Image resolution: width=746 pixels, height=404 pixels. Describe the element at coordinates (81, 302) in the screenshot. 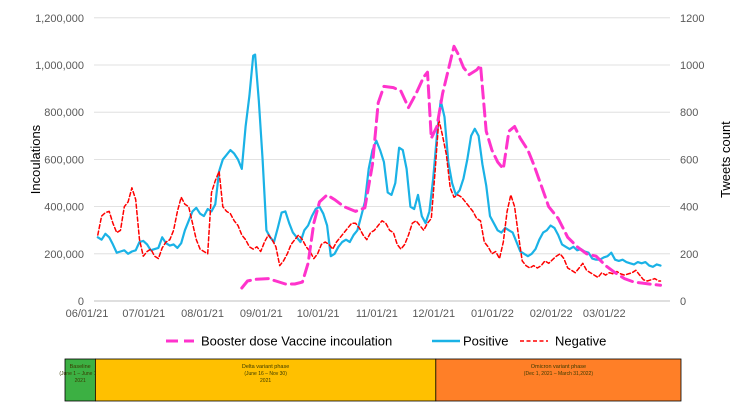

I see `y-left-tick-label: 0` at that location.